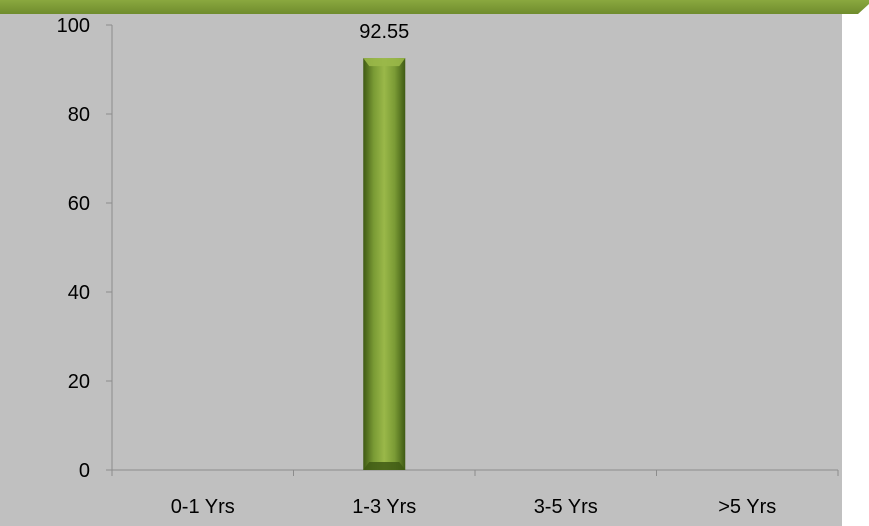 Image resolution: width=869 pixels, height=526 pixels. What do you see at coordinates (855, 263) in the screenshot?
I see `right-margin-strip` at bounding box center [855, 263].